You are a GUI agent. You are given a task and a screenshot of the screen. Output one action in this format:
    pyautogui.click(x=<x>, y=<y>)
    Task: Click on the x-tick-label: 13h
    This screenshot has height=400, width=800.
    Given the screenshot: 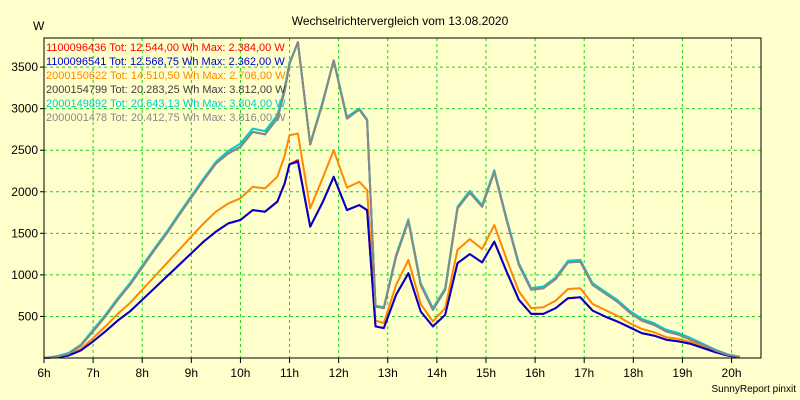 What is the action you would take?
    pyautogui.click(x=388, y=373)
    